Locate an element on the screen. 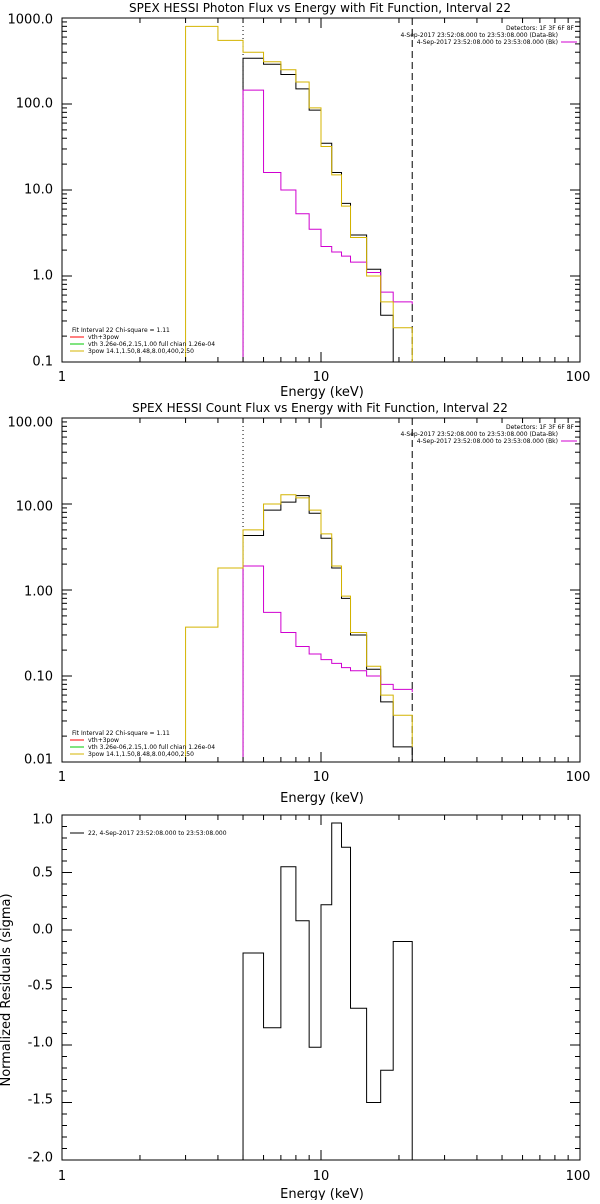 The width and height of the screenshot is (600, 1204). panel1-legend-pow: 3pow 14.1,1.50,8.48,8.00,400,2.50 is located at coordinates (141, 351).